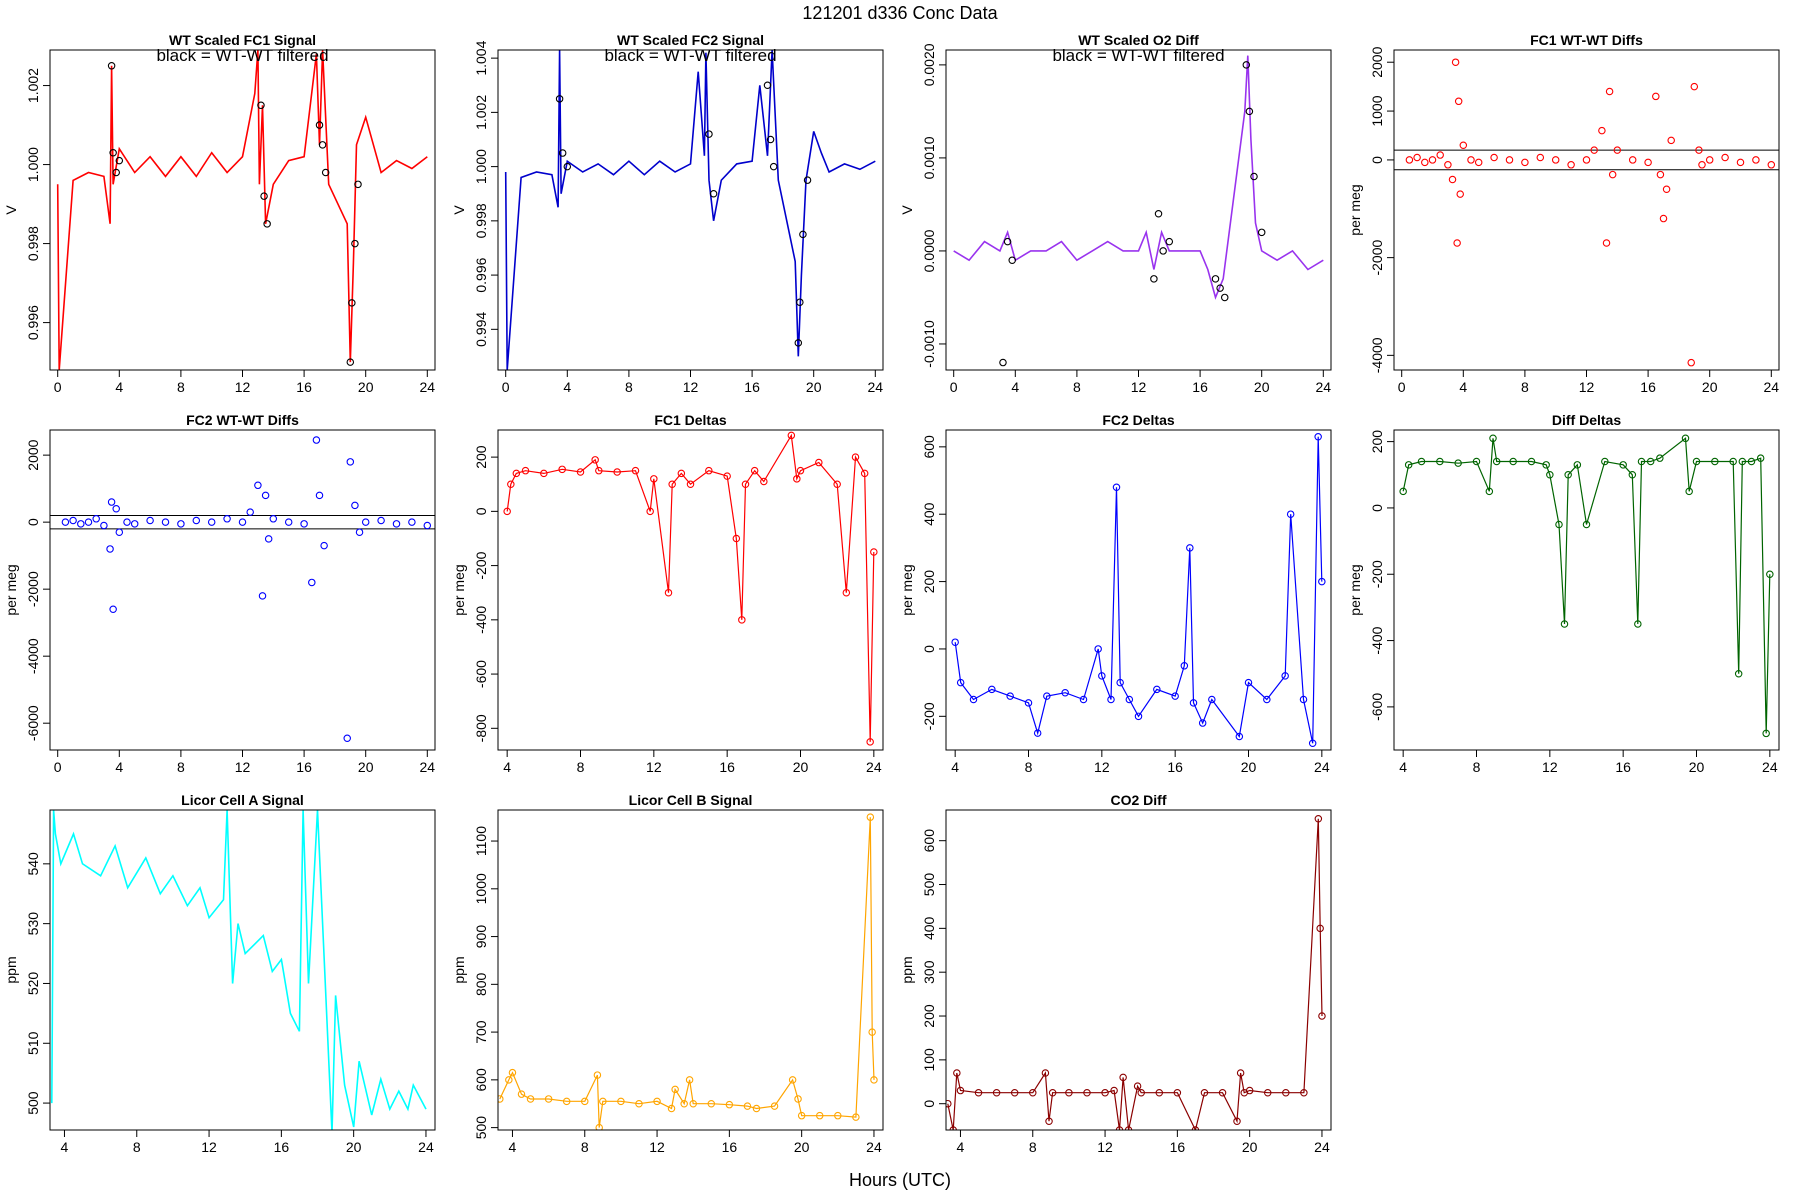 This screenshot has width=1800, height=1200. I want to click on y-tick-label: 600, so click(481, 1080).